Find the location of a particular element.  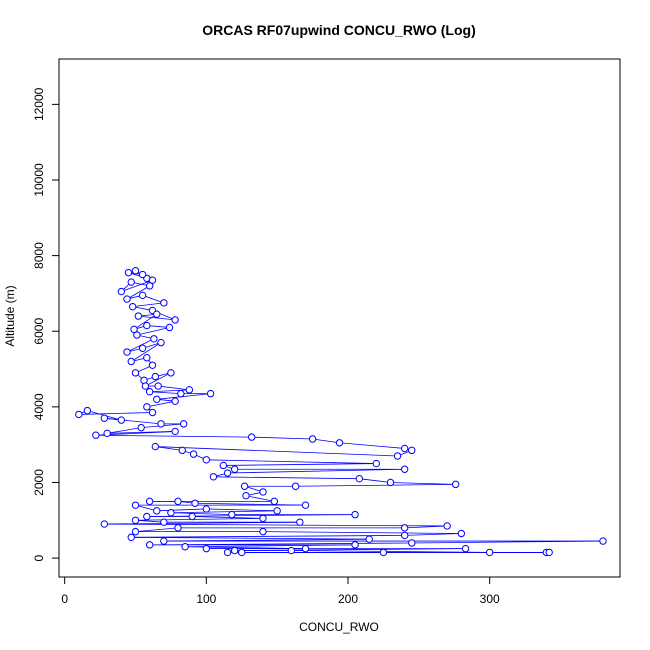

y-tick-label: 6000 is located at coordinates (39, 331).